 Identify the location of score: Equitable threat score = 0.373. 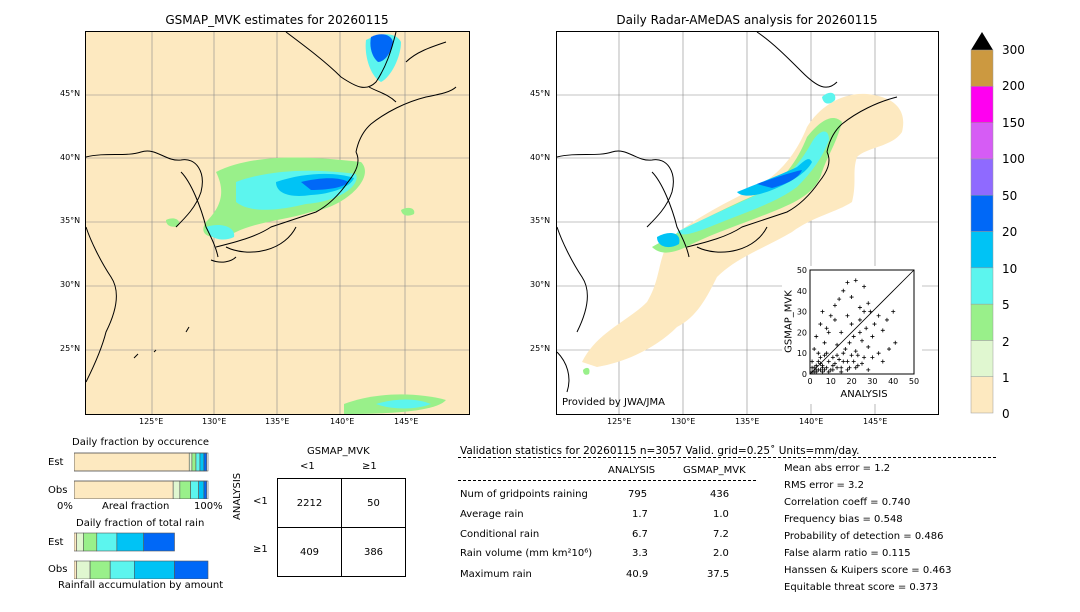
(861, 587).